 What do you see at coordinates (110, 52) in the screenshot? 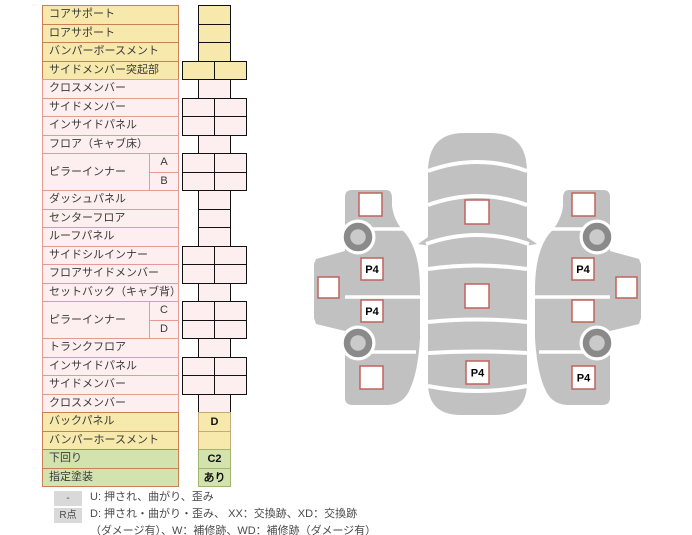
I see `part-row-label: バンパーボースメント` at bounding box center [110, 52].